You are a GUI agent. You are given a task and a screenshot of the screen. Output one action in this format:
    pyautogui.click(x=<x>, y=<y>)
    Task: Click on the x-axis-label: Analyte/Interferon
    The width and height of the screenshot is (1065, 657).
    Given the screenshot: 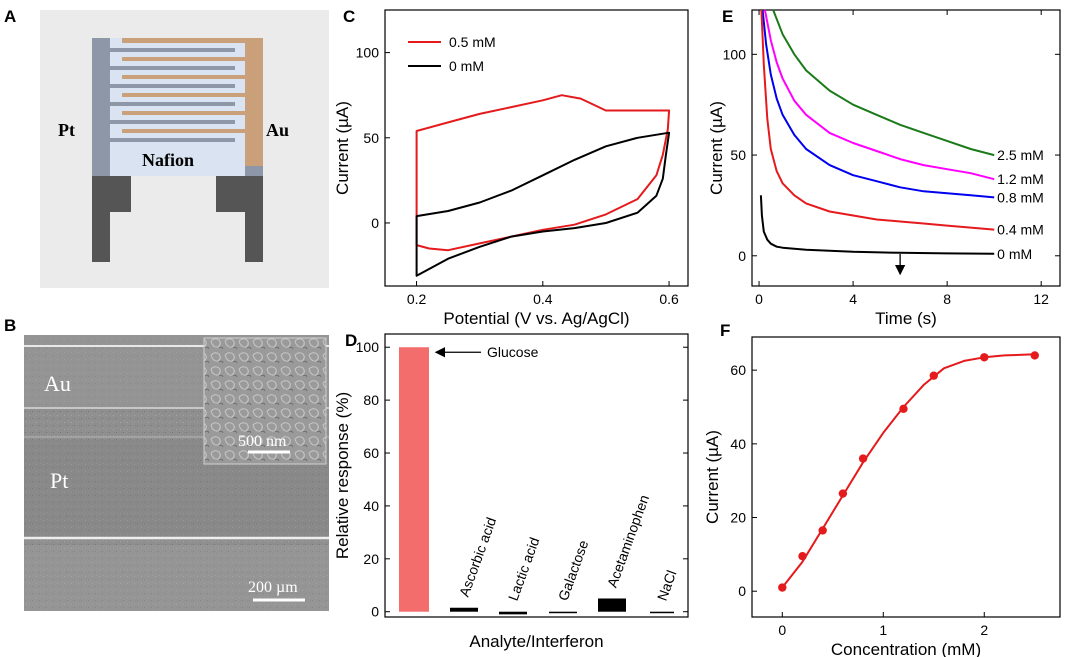 What is the action you would take?
    pyautogui.click(x=536, y=641)
    